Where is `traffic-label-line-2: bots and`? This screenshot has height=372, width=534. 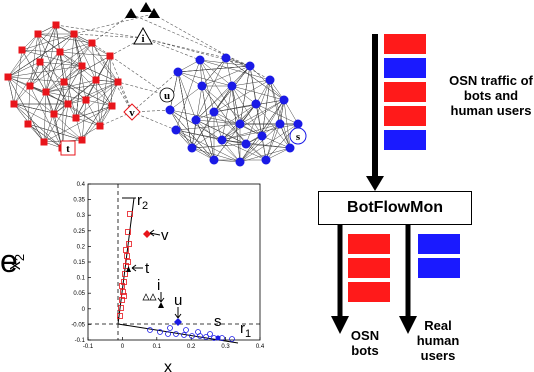 traffic-label-line-2: bots and is located at coordinates (491, 95).